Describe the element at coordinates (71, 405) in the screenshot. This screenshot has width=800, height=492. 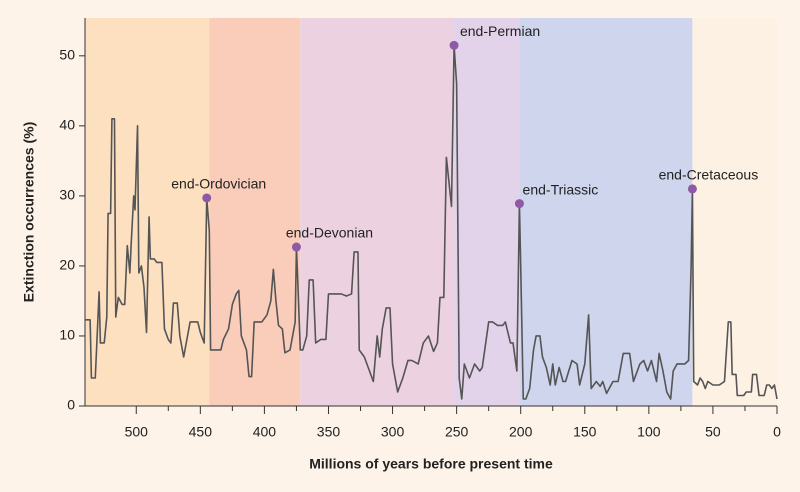
I see `y-tick-label: 0` at that location.